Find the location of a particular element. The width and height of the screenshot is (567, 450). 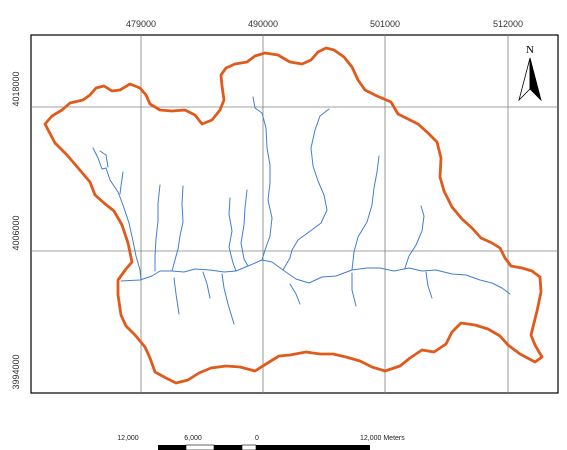

x-tick-label: 501000 is located at coordinates (385, 24).